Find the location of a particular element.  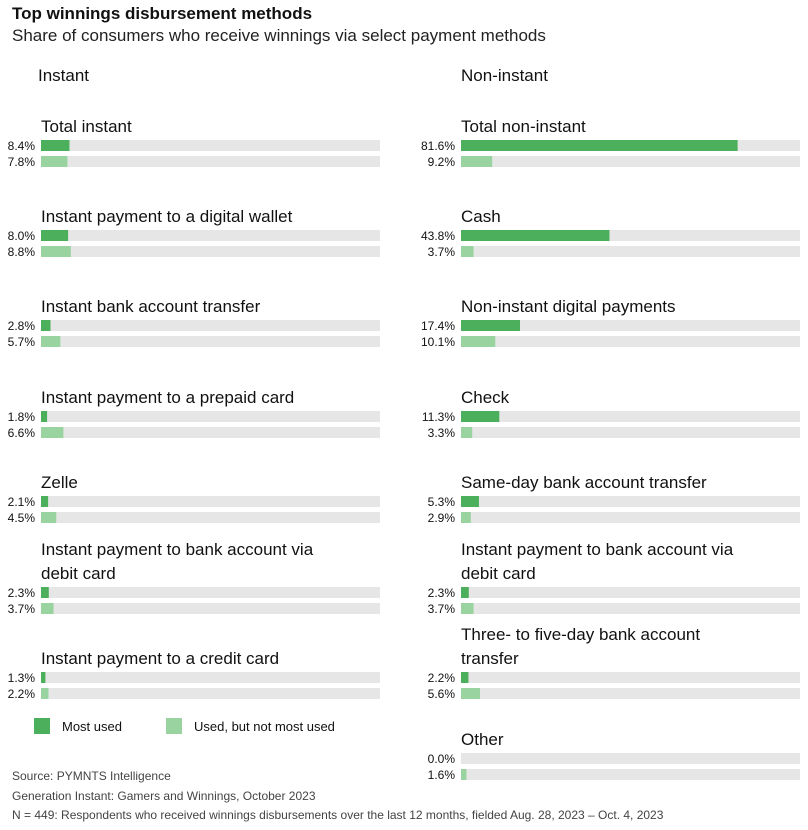

bar-track-same-day-bank-account-transfer-used-not-most is located at coordinates (630, 517).